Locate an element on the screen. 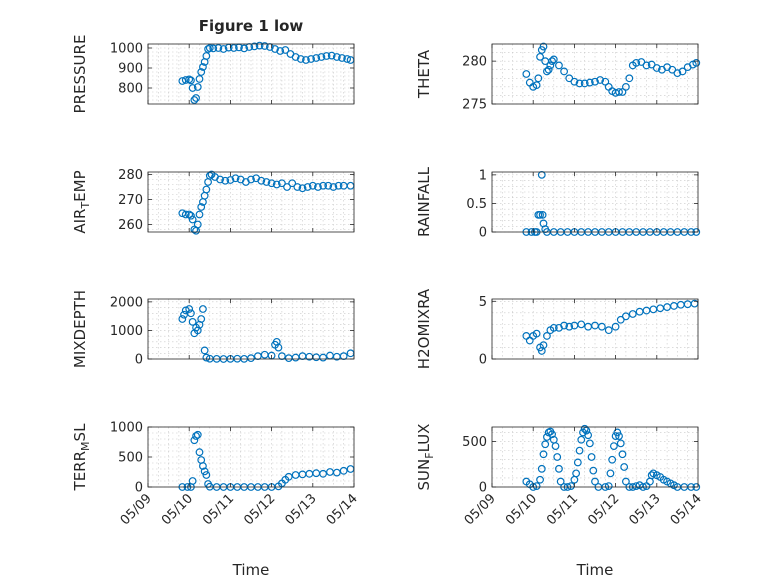 The image size is (778, 583). y-tick-label: 500 is located at coordinates (474, 442).